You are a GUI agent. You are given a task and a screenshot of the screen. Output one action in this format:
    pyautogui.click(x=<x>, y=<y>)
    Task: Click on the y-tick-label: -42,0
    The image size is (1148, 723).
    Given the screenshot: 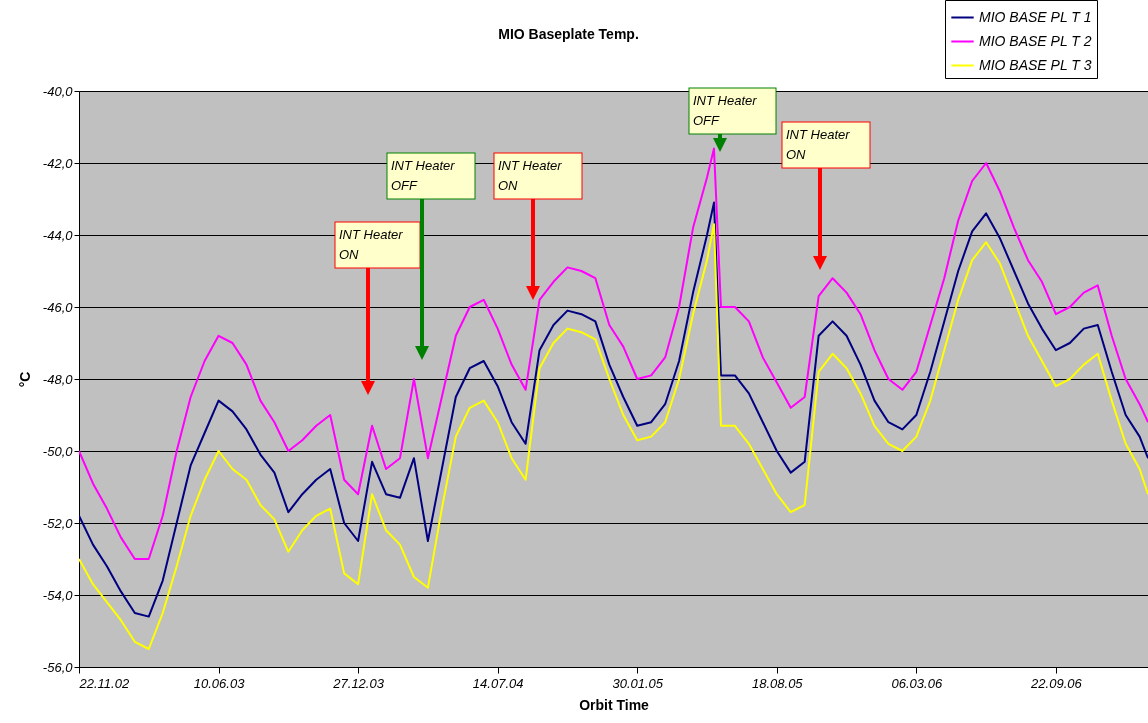 What is the action you would take?
    pyautogui.click(x=58, y=163)
    